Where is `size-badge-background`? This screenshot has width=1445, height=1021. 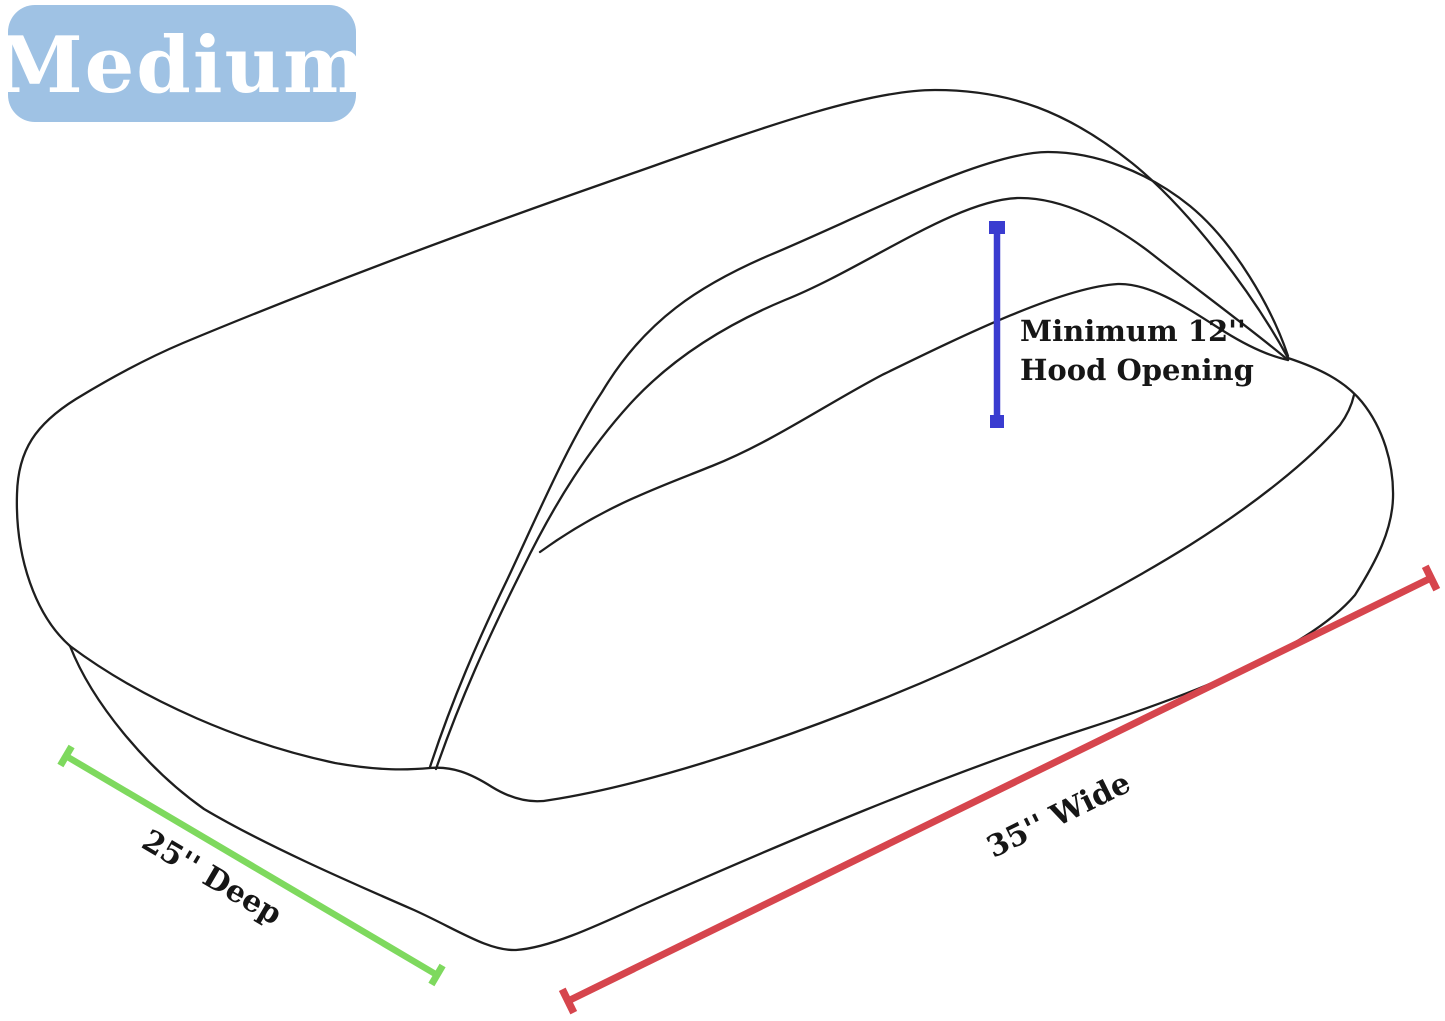
size-badge-background is located at coordinates (182, 63).